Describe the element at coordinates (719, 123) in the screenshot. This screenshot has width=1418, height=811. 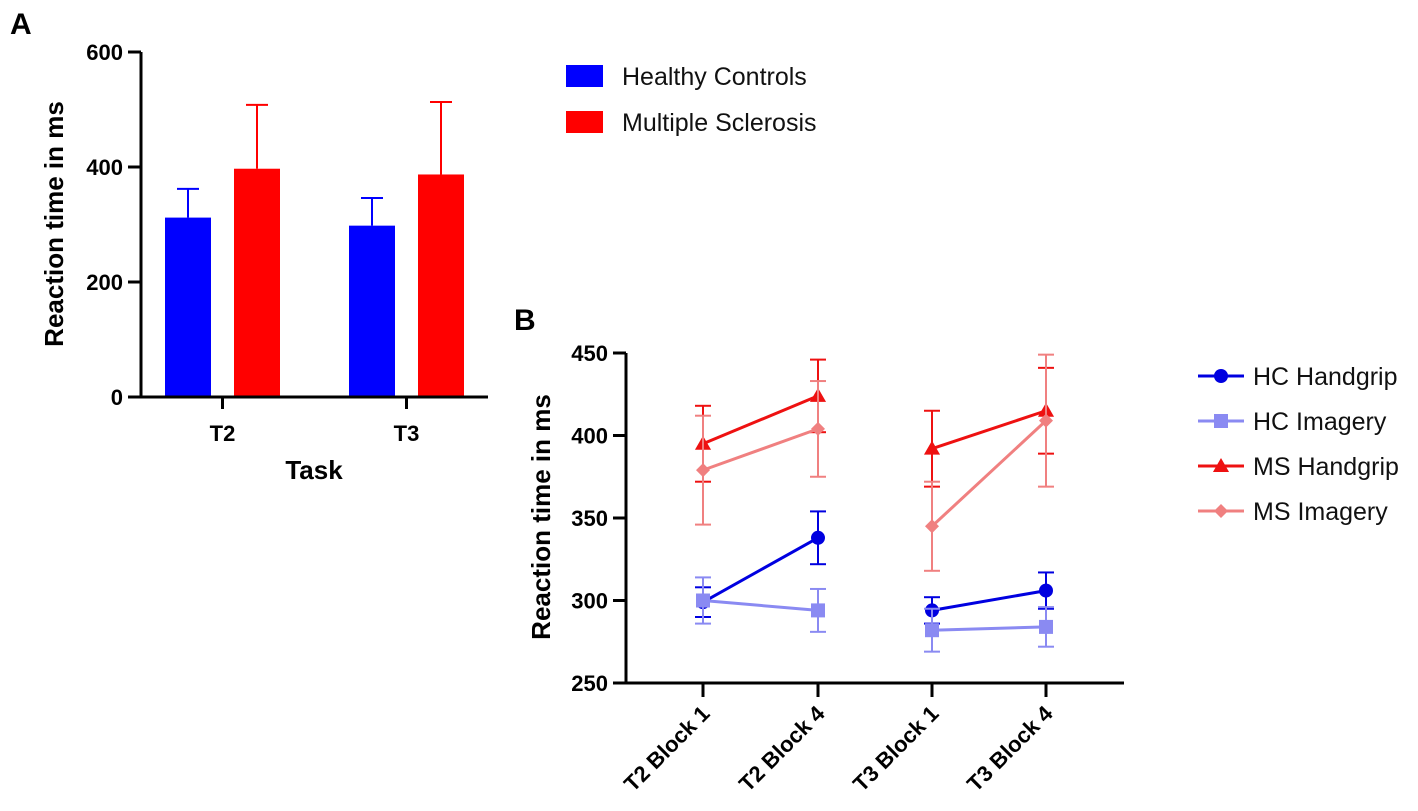
I see `legend-label: Multiple Sclerosis` at that location.